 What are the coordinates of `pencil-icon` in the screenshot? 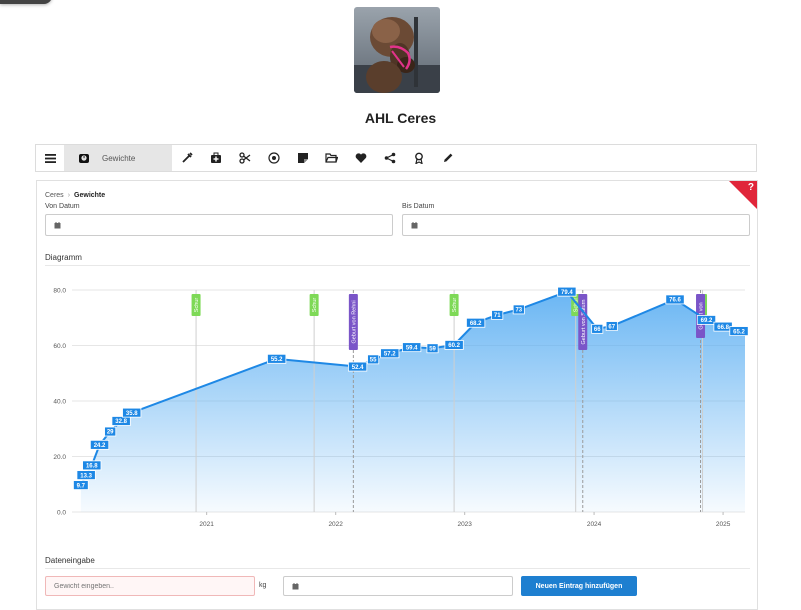 It's located at (447, 157).